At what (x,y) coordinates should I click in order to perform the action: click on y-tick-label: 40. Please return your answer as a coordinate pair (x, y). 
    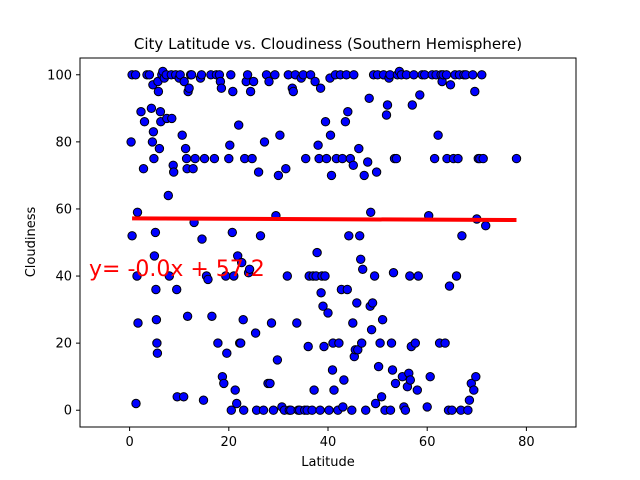
    Looking at the image, I should click on (63, 277).